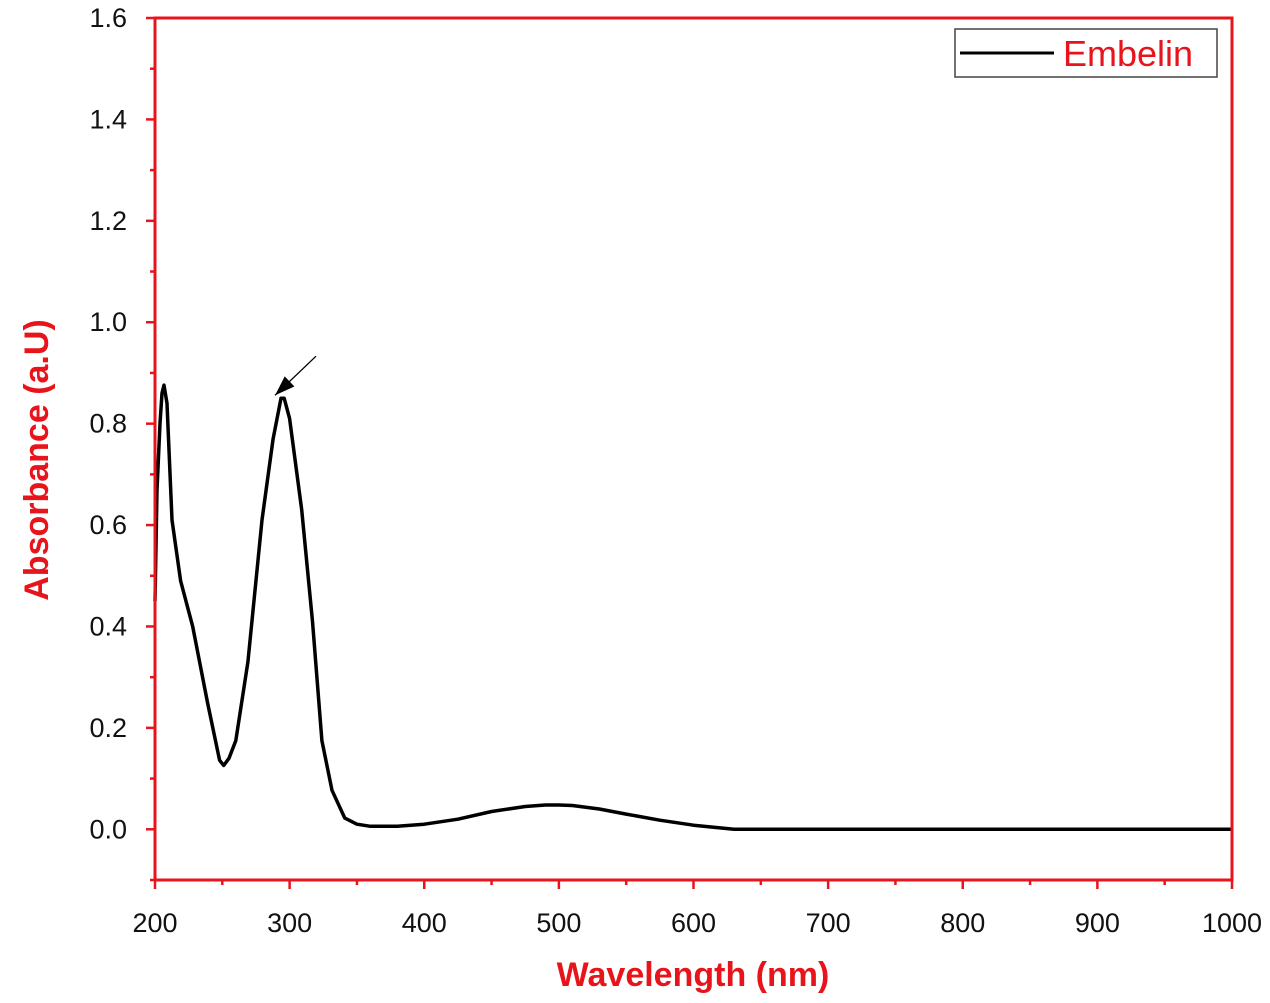 This screenshot has height=1003, width=1270. What do you see at coordinates (1232, 923) in the screenshot?
I see `x-tick-label: 1000` at bounding box center [1232, 923].